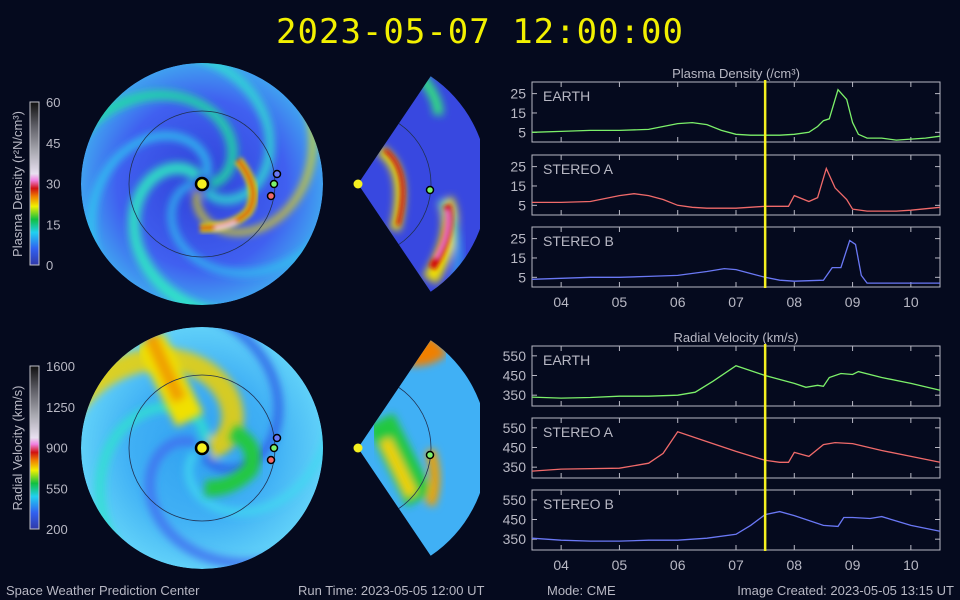 The height and width of the screenshot is (600, 960). I want to click on colorbar-tick-label: 550, so click(57, 488).